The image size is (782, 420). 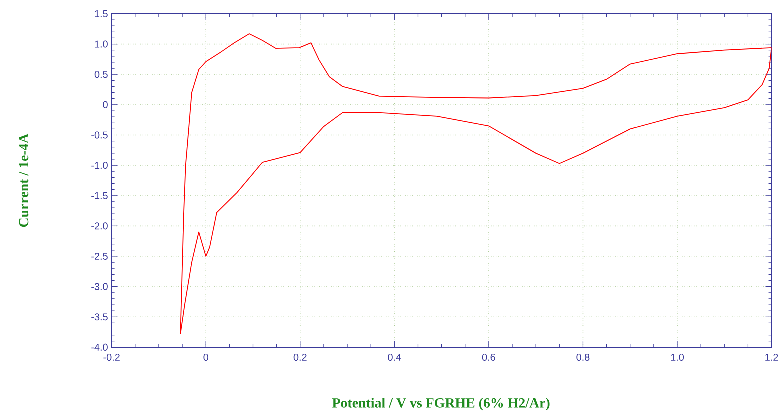 I want to click on y-tick-label: -2.0, so click(x=100, y=226).